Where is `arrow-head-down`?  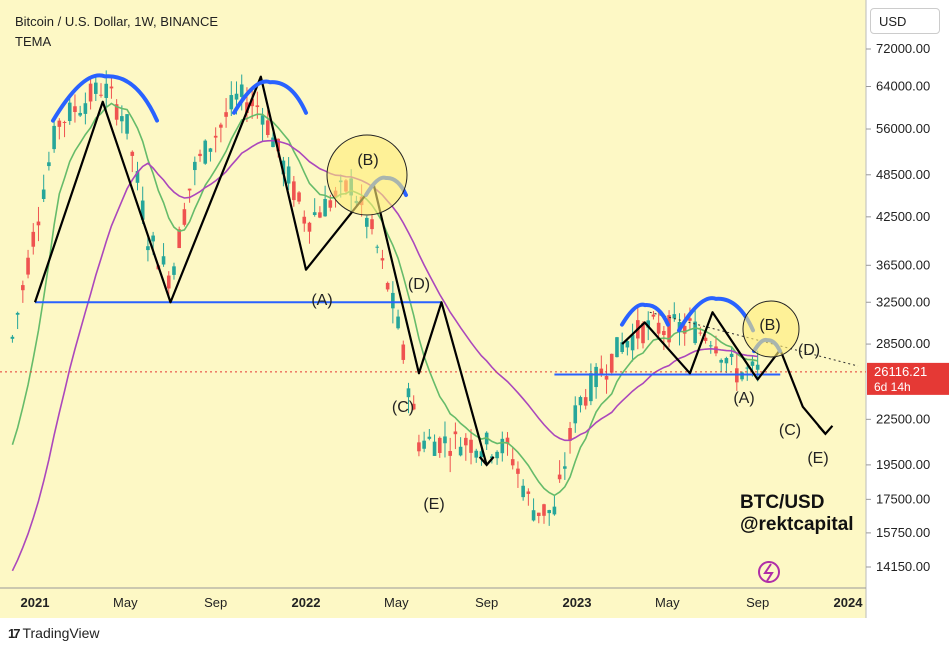 arrow-head-down is located at coordinates (825, 430).